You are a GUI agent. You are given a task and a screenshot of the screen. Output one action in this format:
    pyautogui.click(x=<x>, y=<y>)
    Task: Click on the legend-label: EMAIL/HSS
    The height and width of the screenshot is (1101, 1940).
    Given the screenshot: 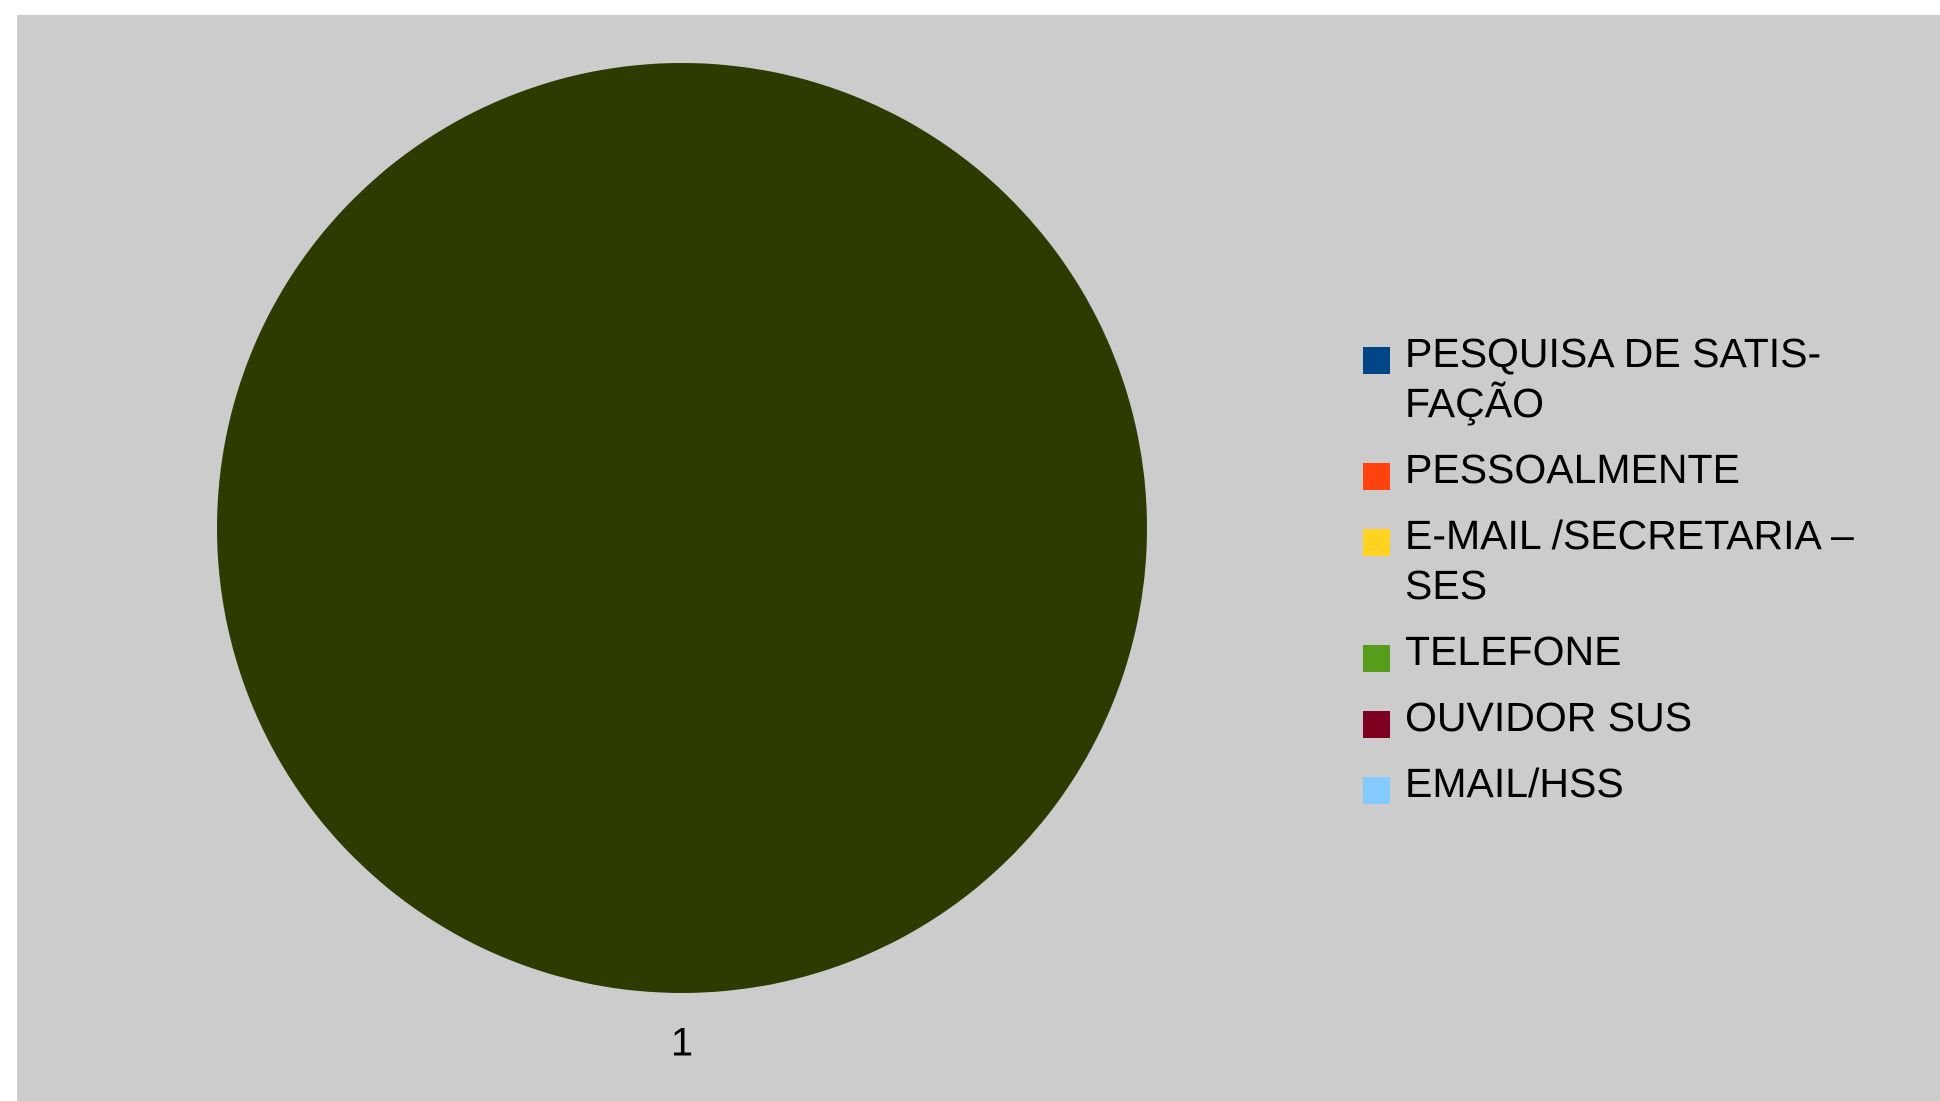 What is the action you would take?
    pyautogui.click(x=1514, y=783)
    